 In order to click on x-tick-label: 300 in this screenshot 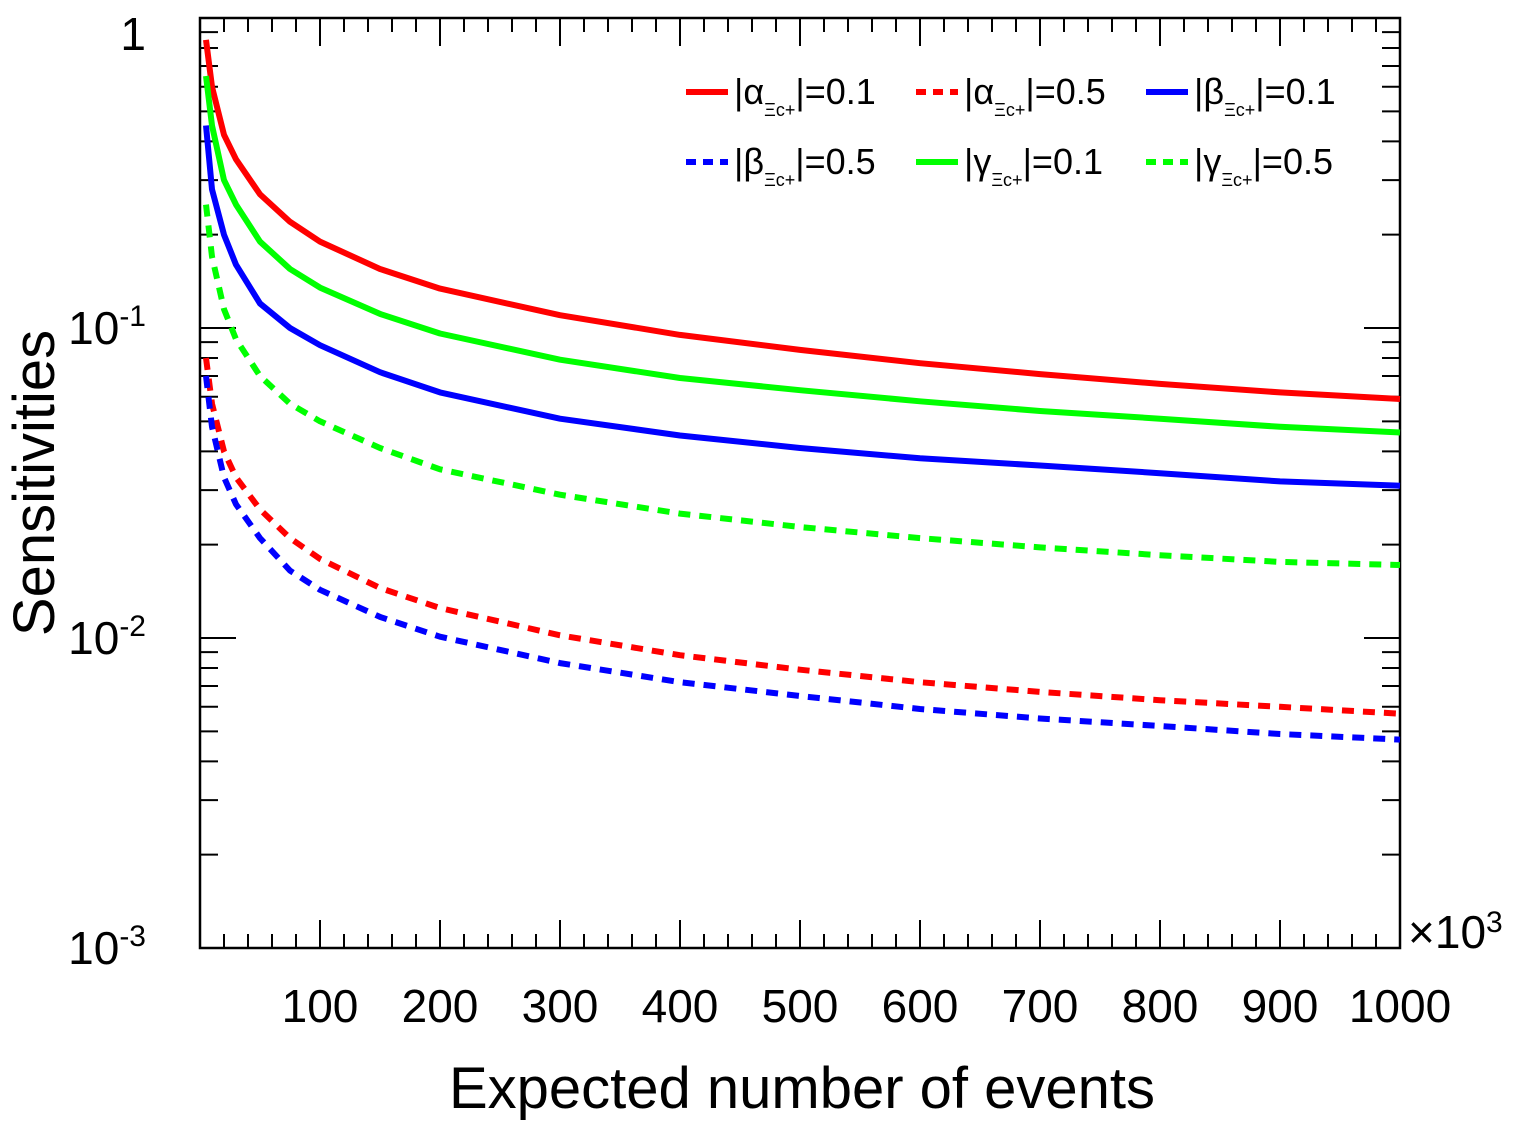, I will do `click(560, 1006)`.